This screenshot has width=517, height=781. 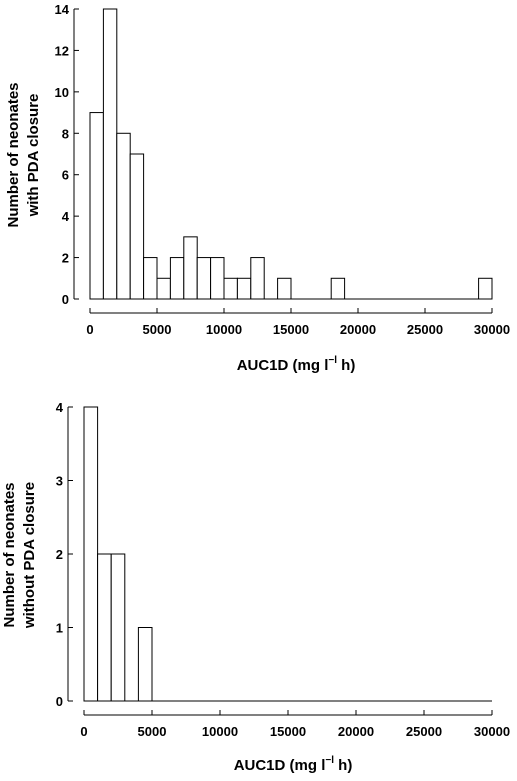 I want to click on x-axis-title-without: AUC1D (mg l−l h), so click(x=293, y=764).